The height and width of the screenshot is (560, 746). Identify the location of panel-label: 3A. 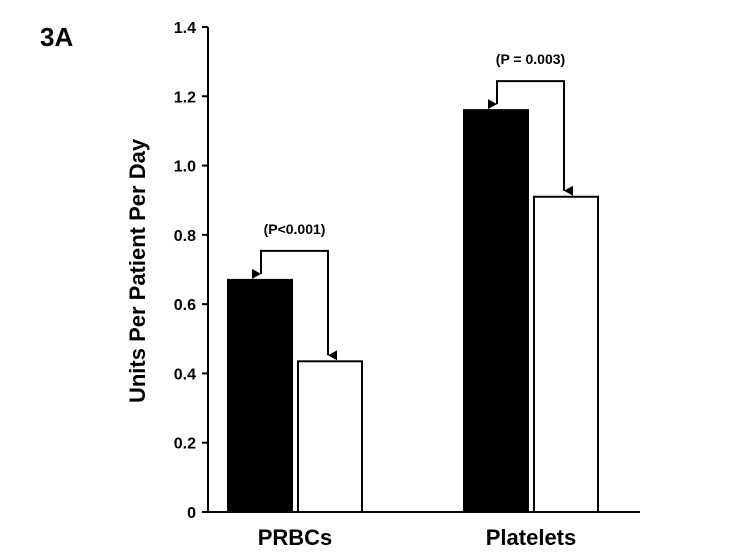
(56, 37).